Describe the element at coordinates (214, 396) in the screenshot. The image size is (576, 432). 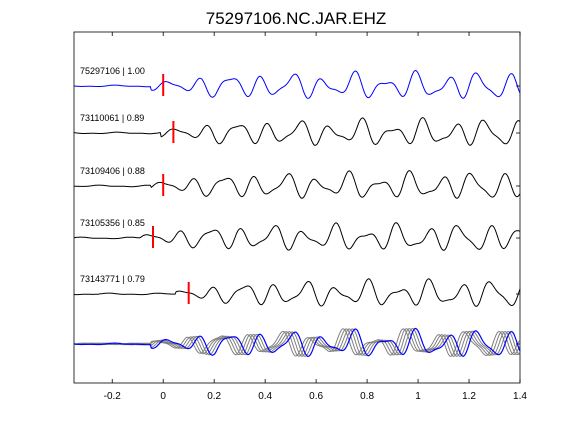
I see `x-tick-label: 0.2` at that location.